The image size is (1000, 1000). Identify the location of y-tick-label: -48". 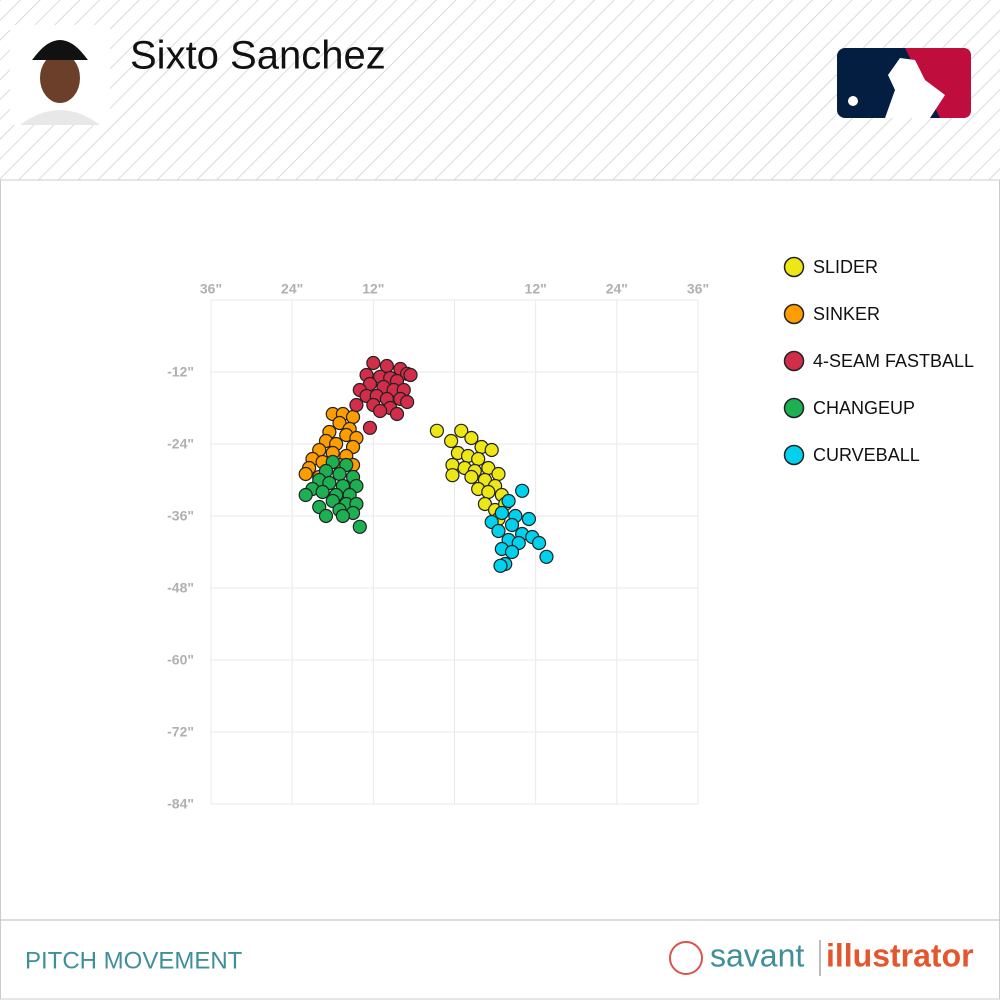
(180, 588).